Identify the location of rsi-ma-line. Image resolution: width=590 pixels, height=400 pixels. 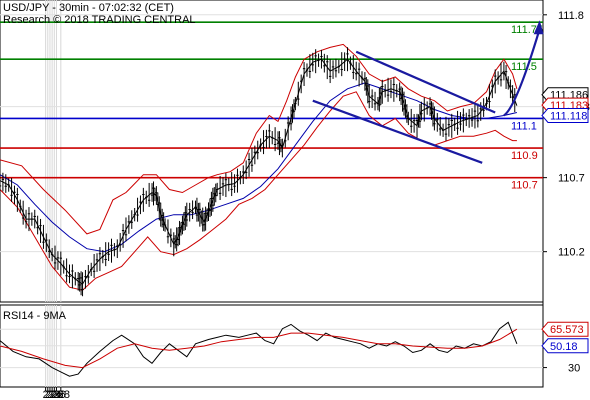
(259, 348).